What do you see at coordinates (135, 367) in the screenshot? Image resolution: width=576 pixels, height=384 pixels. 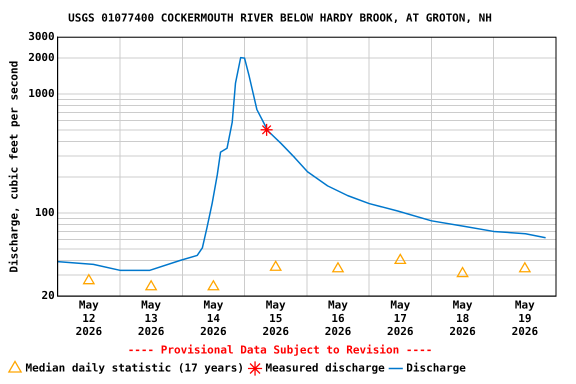 I see `legend-label: Median daily statistic (17 years)` at bounding box center [135, 367].